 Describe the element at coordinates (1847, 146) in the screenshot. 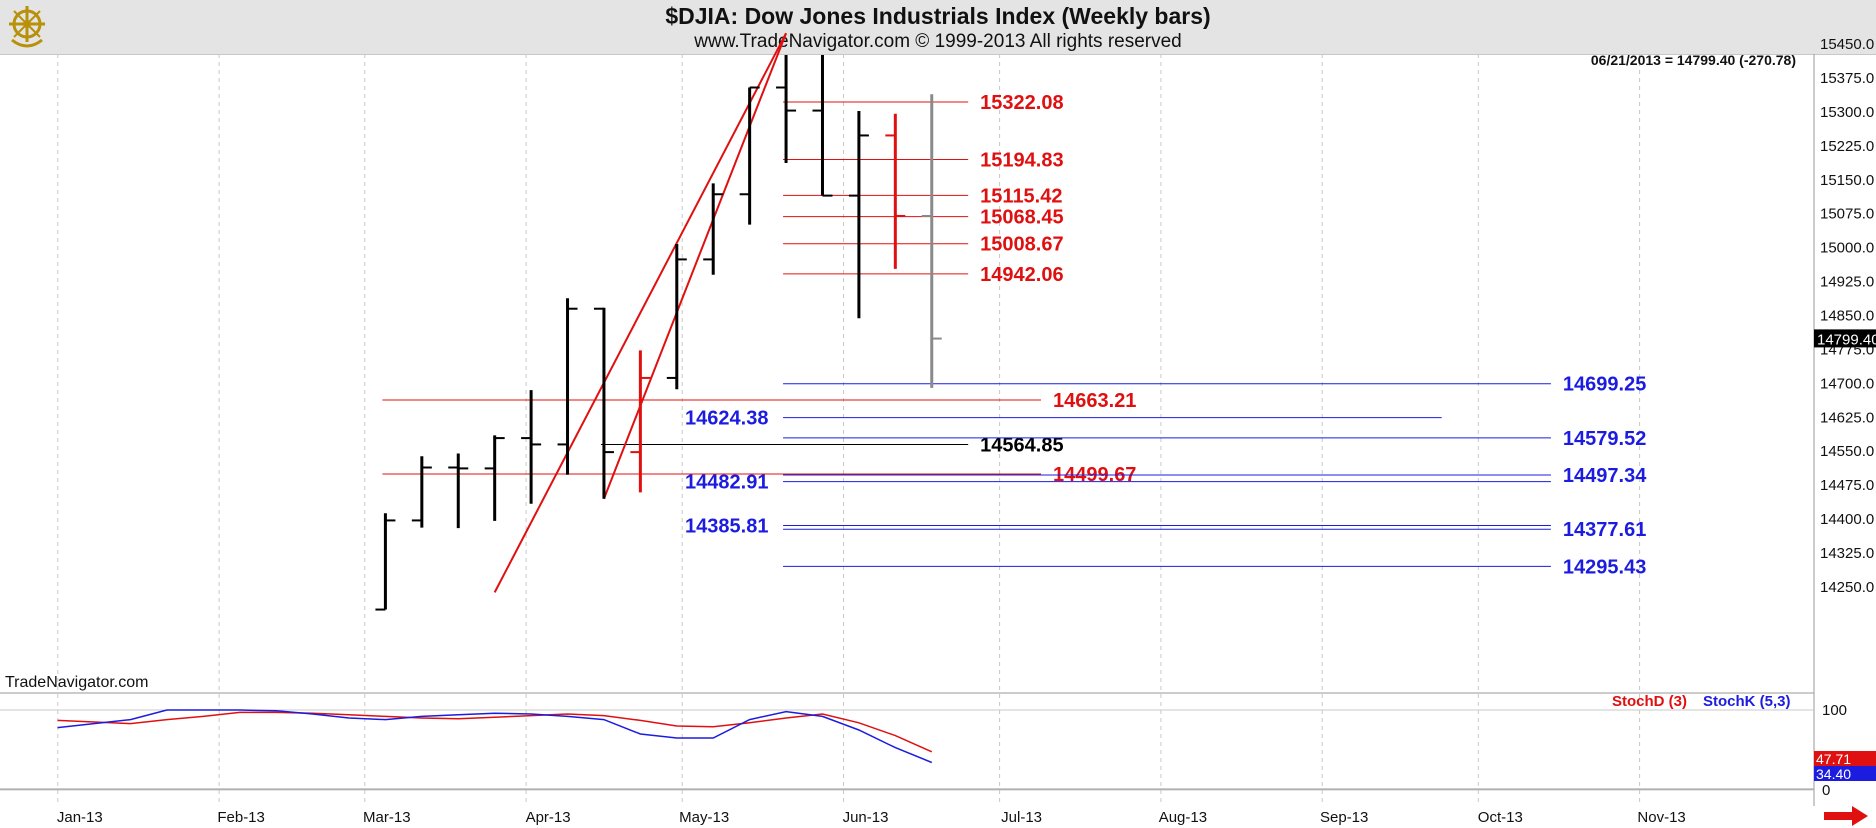

I see `y-tick-label: 15225.0` at that location.